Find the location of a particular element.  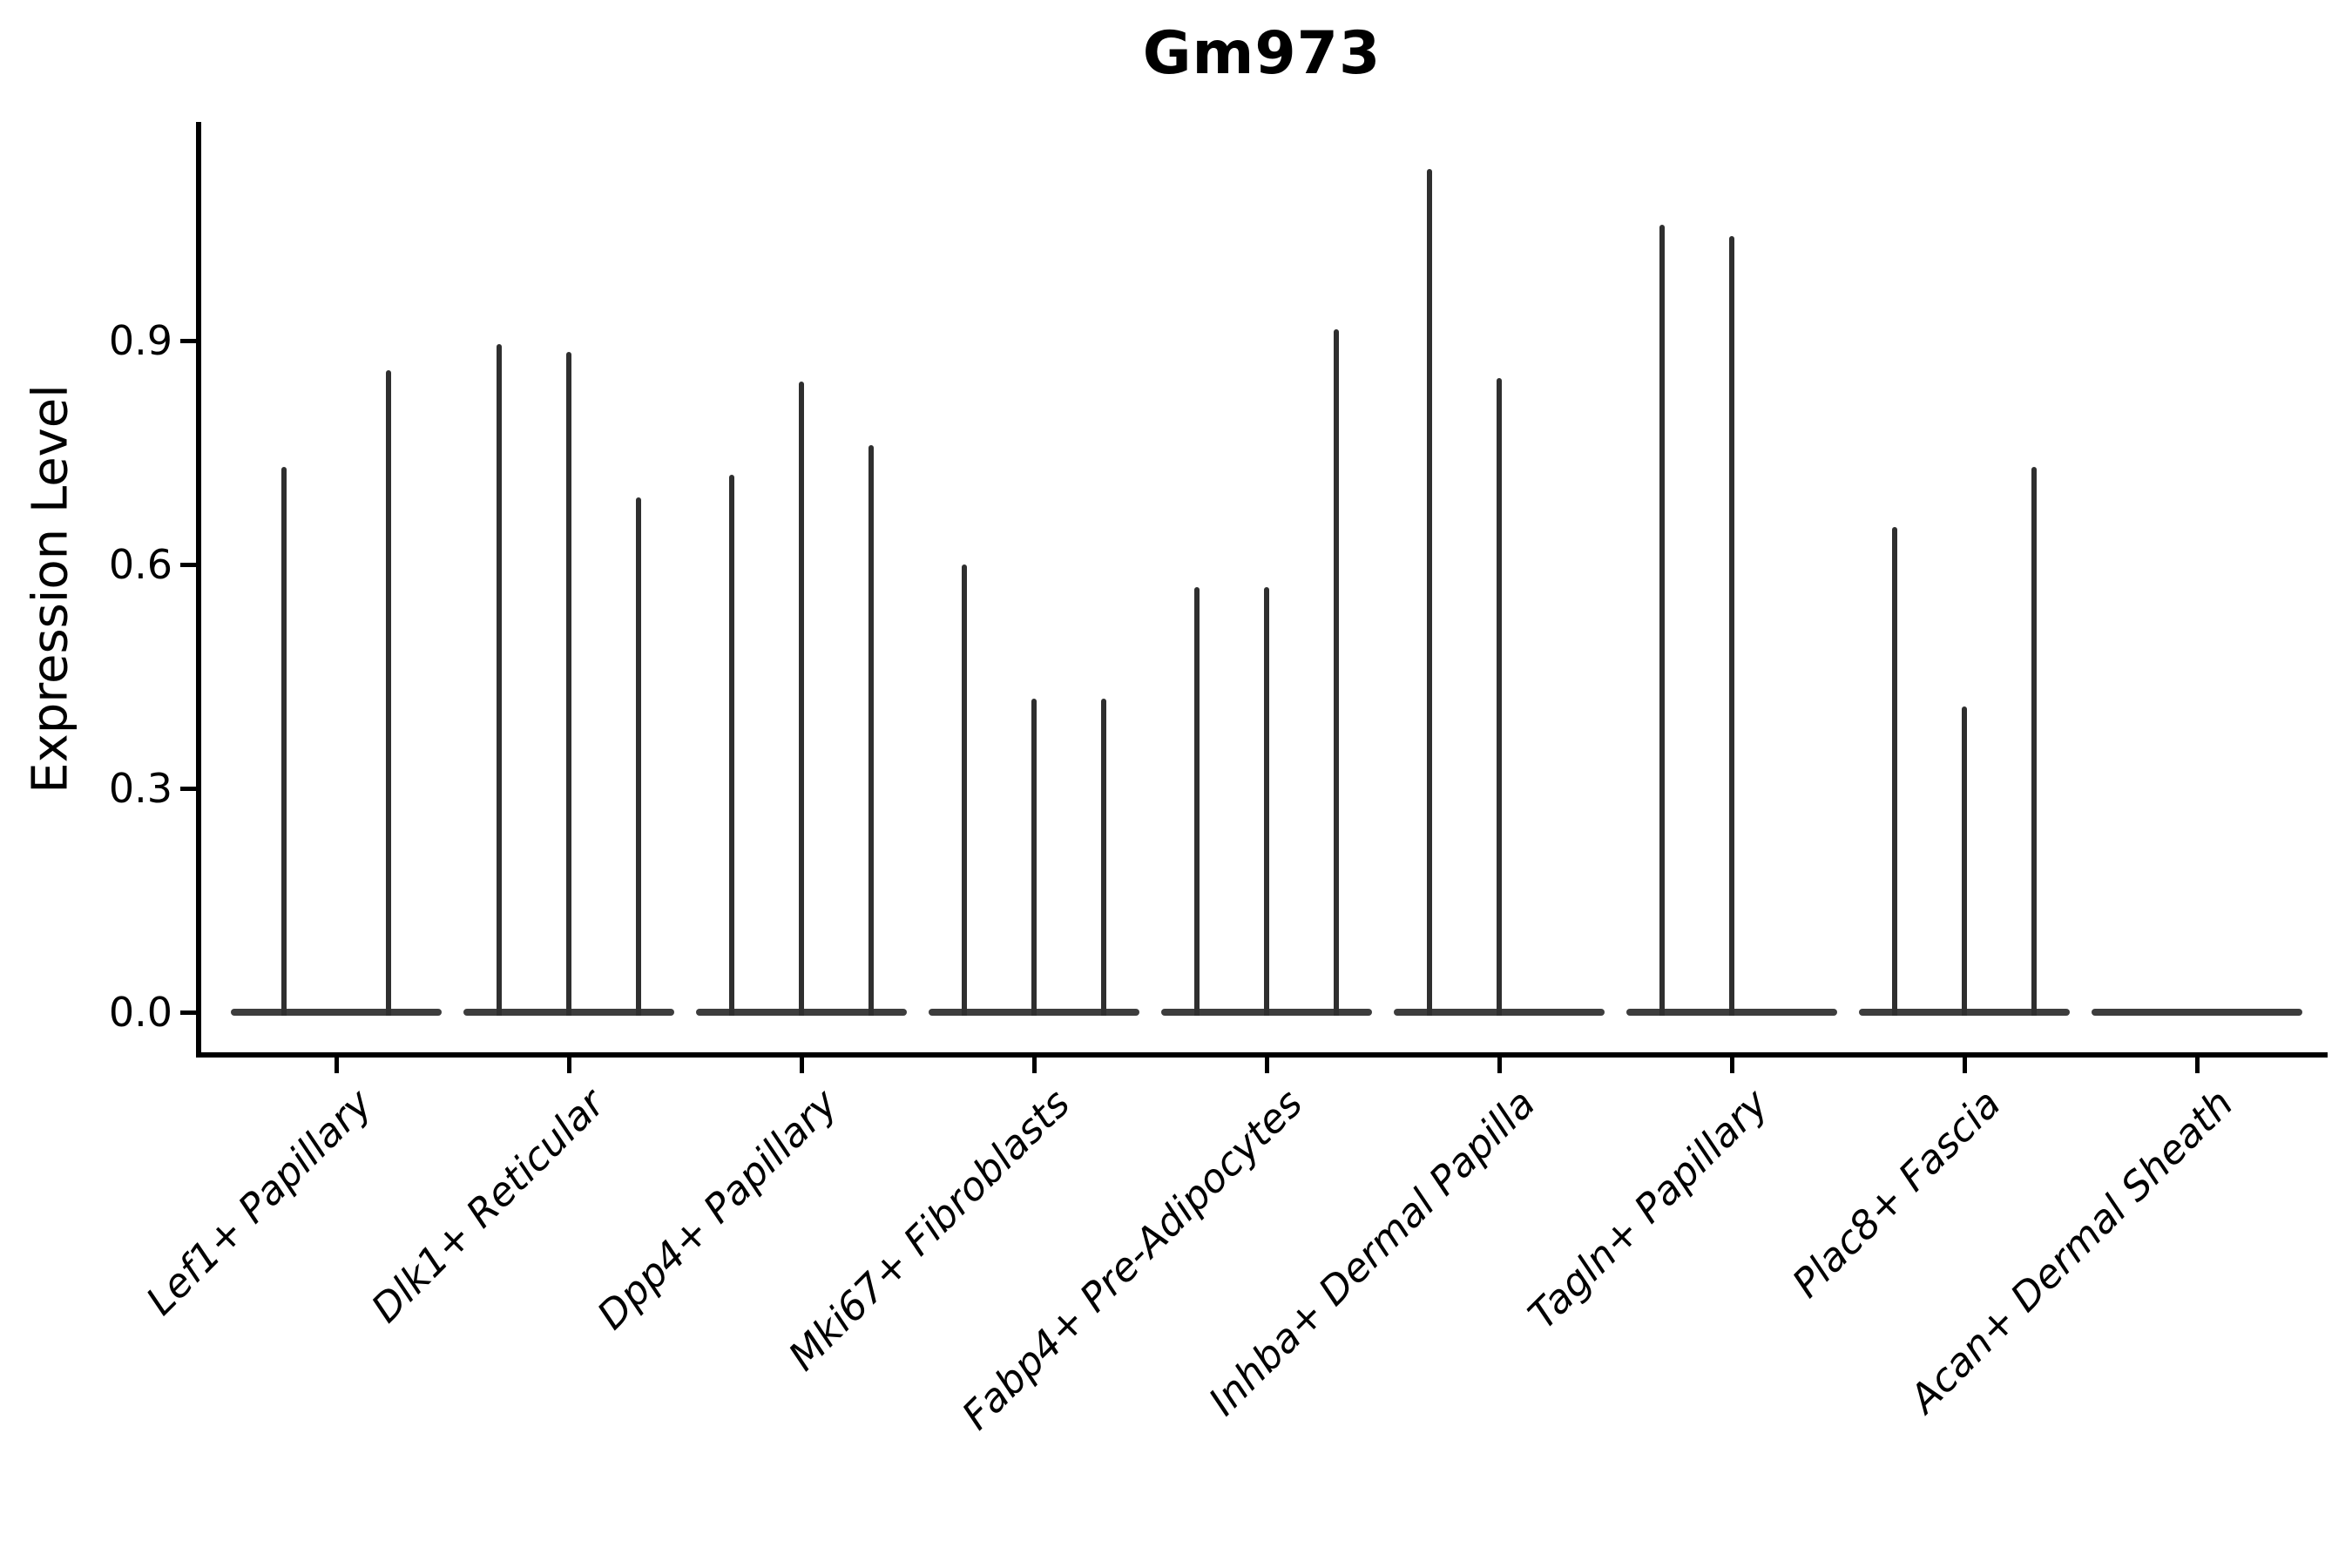

x-tick-label: Plac8+ Fascia is located at coordinates (1896, 1193).